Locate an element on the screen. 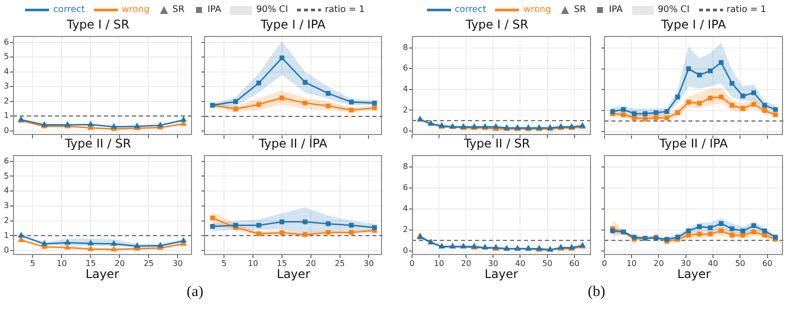  text: correct is located at coordinates (470, 10).